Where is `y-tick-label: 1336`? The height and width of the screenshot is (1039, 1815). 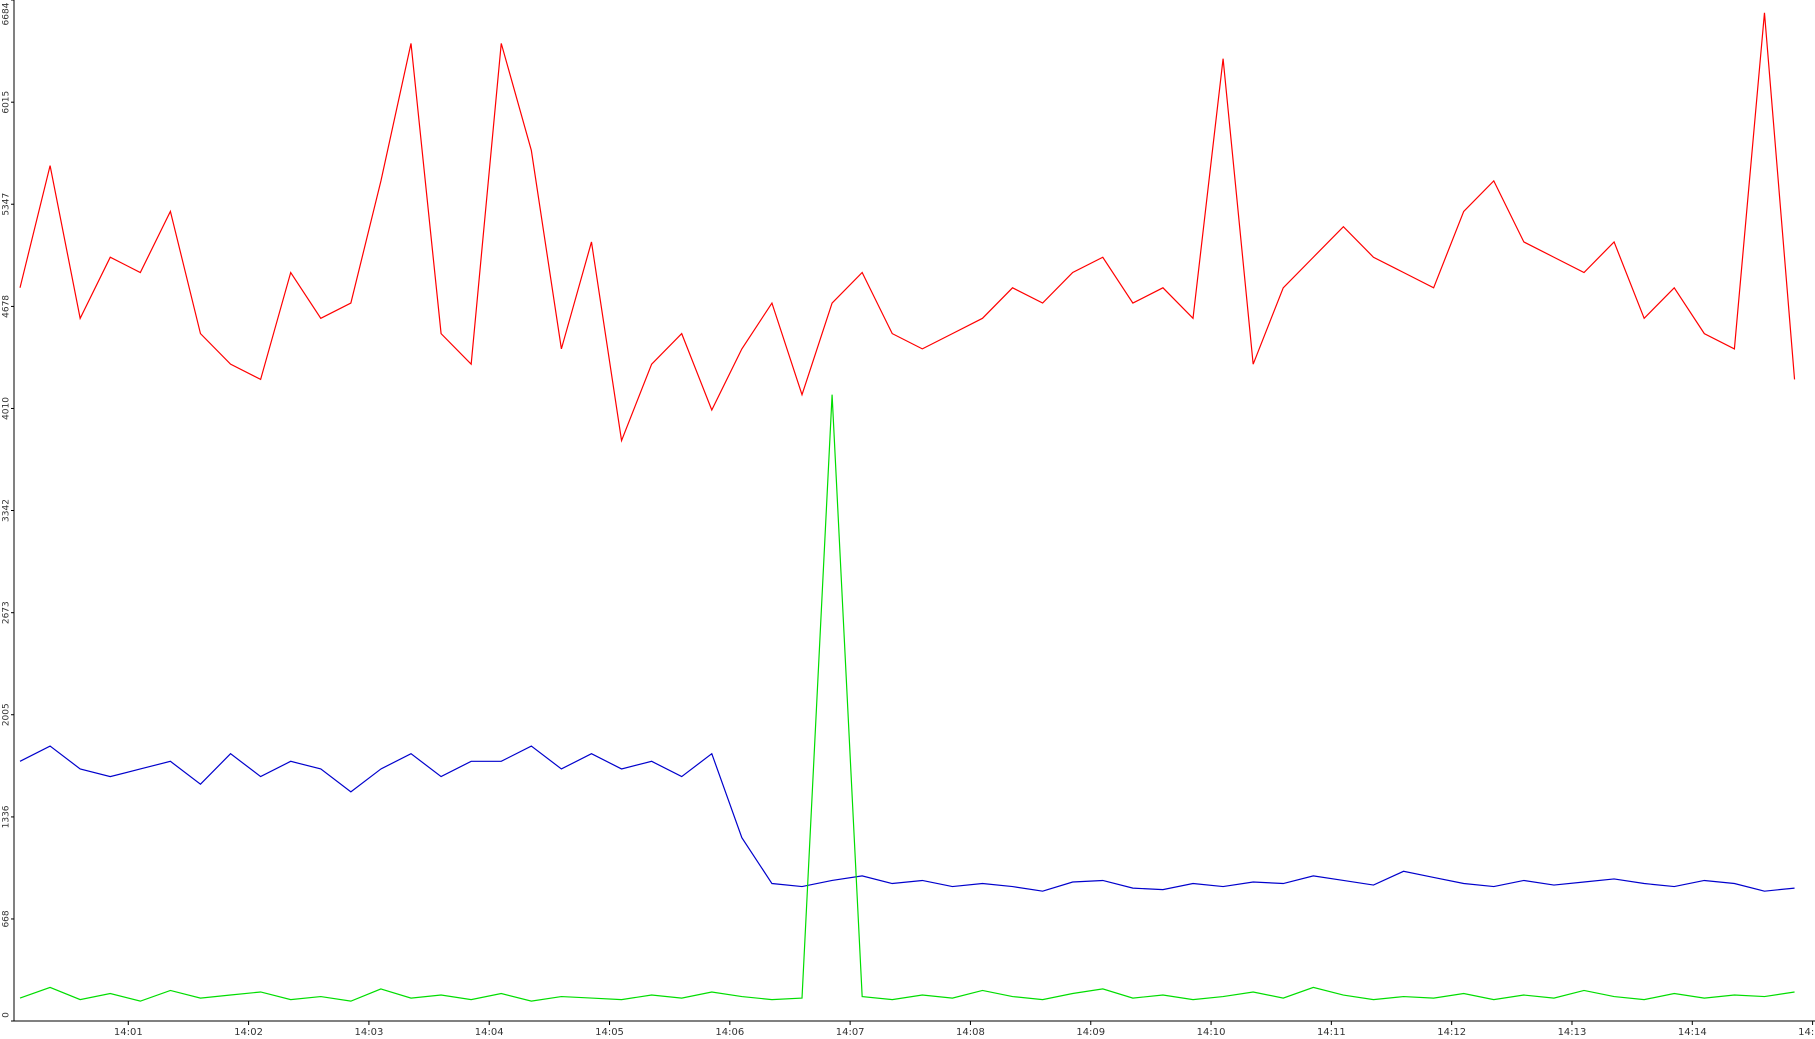
y-tick-label: 1336 is located at coordinates (7, 816).